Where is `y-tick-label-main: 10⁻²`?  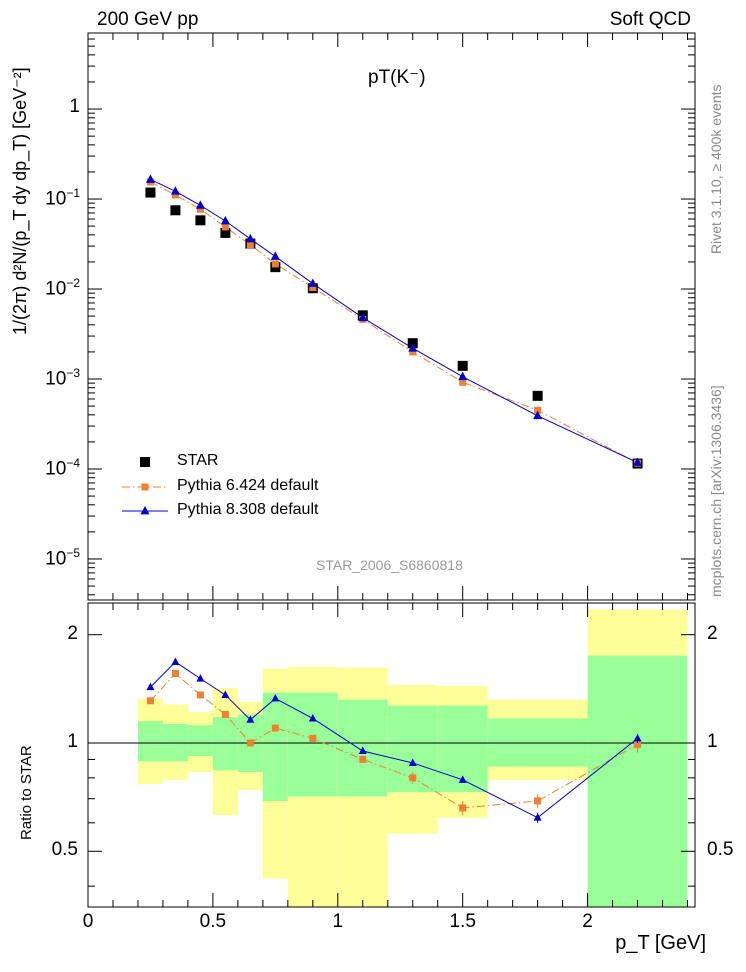
y-tick-label-main: 10⁻² is located at coordinates (62, 288).